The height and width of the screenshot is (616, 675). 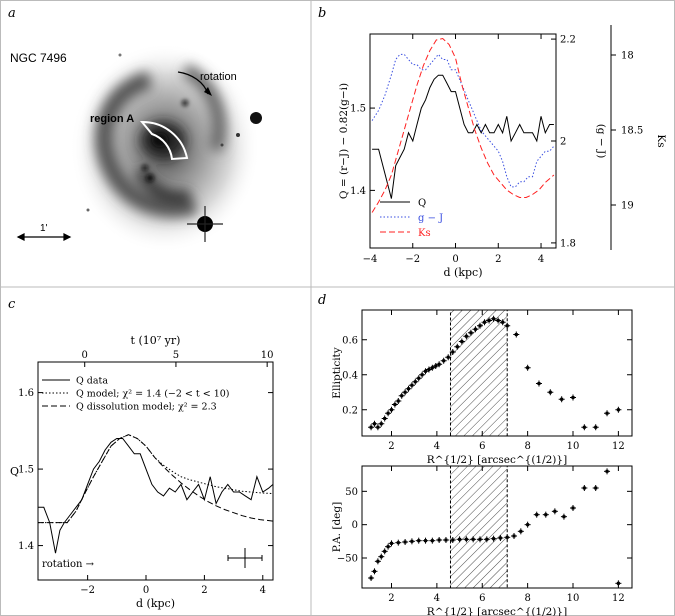 I want to click on x-axis-label: R^{1/2} [arcsec^{(1/2)}], so click(x=497, y=460).